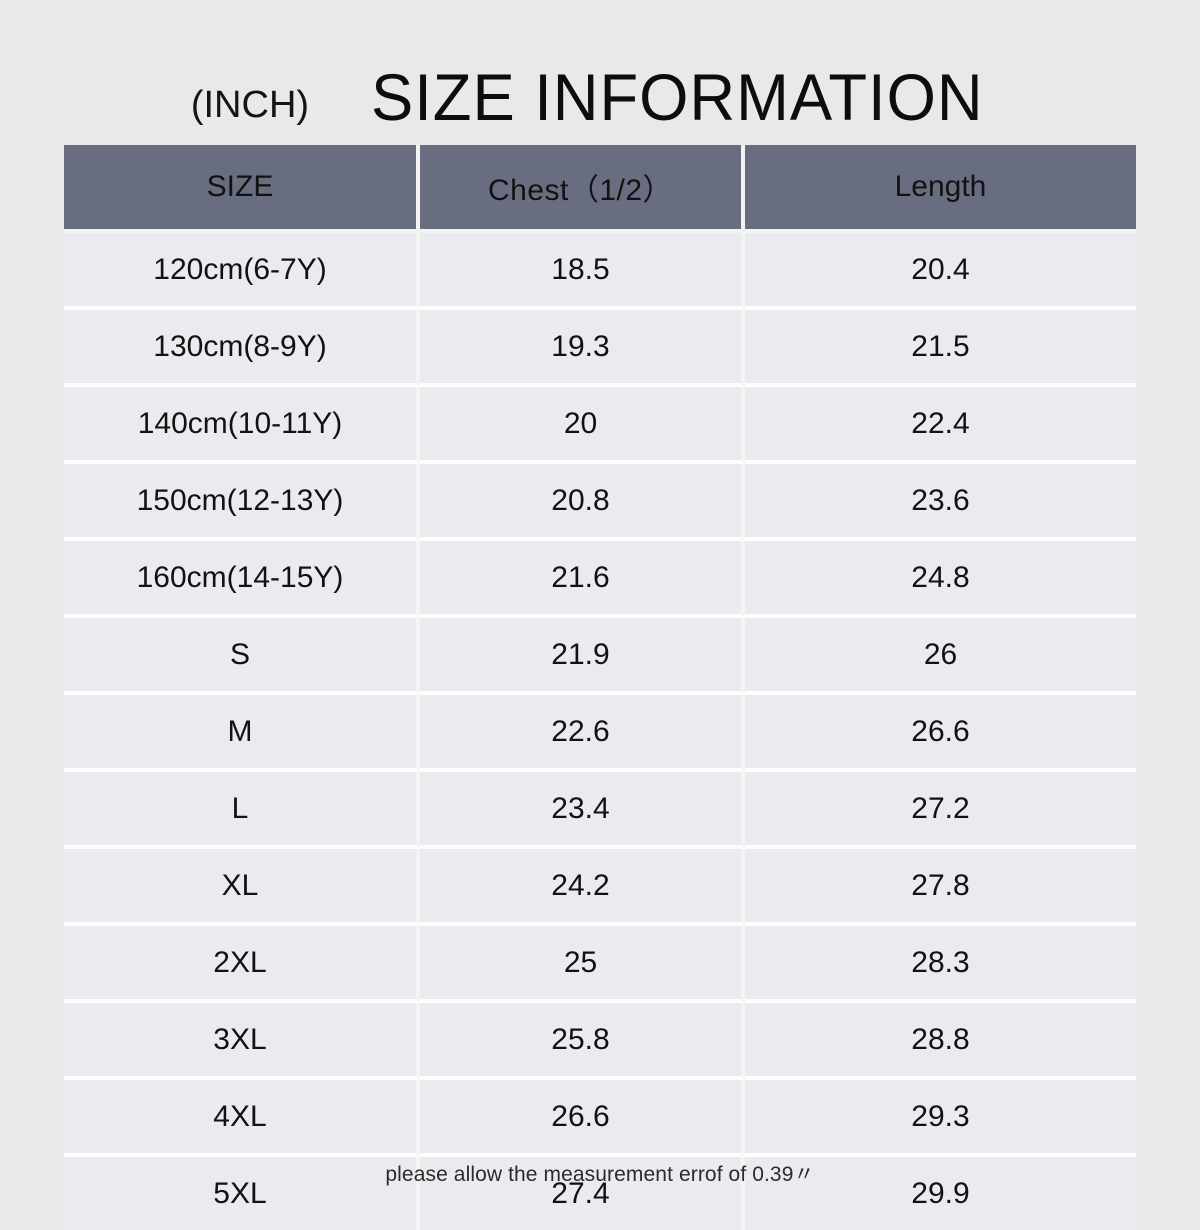  I want to click on cell-chest: 26.6, so click(582, 1118).